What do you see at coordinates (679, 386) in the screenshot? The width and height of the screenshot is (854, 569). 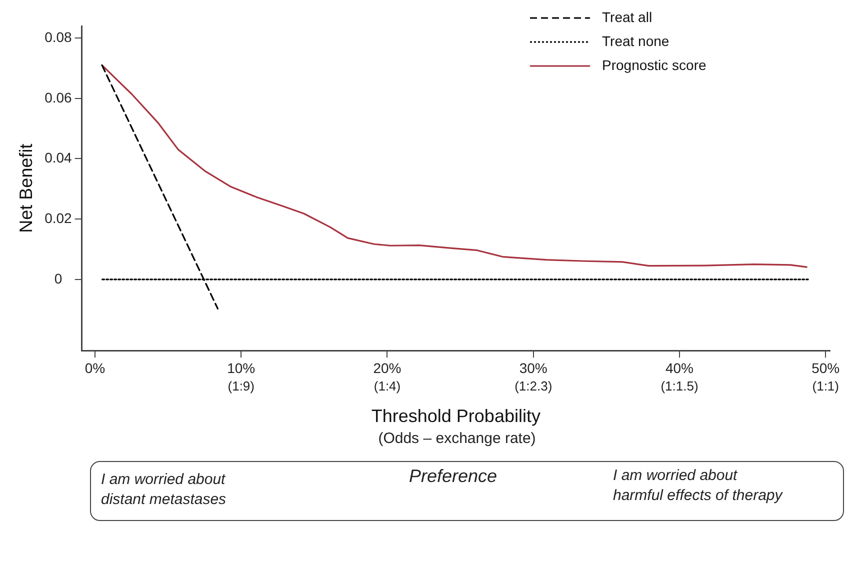 I see `text: (1:1.5)` at bounding box center [679, 386].